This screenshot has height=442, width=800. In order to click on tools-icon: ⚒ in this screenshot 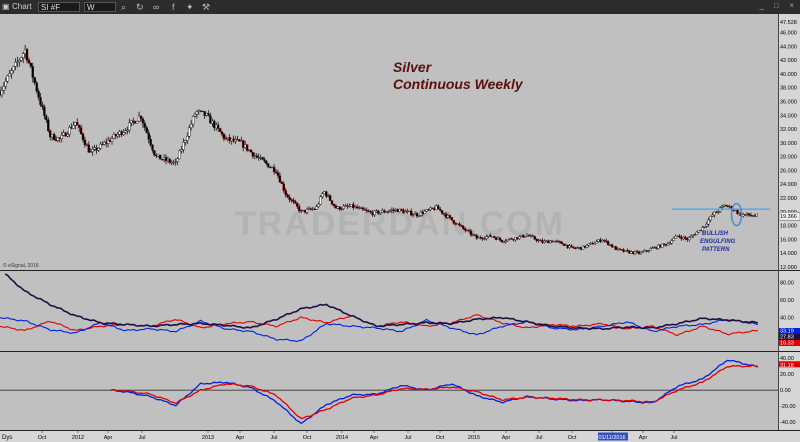, I will do `click(206, 7)`.